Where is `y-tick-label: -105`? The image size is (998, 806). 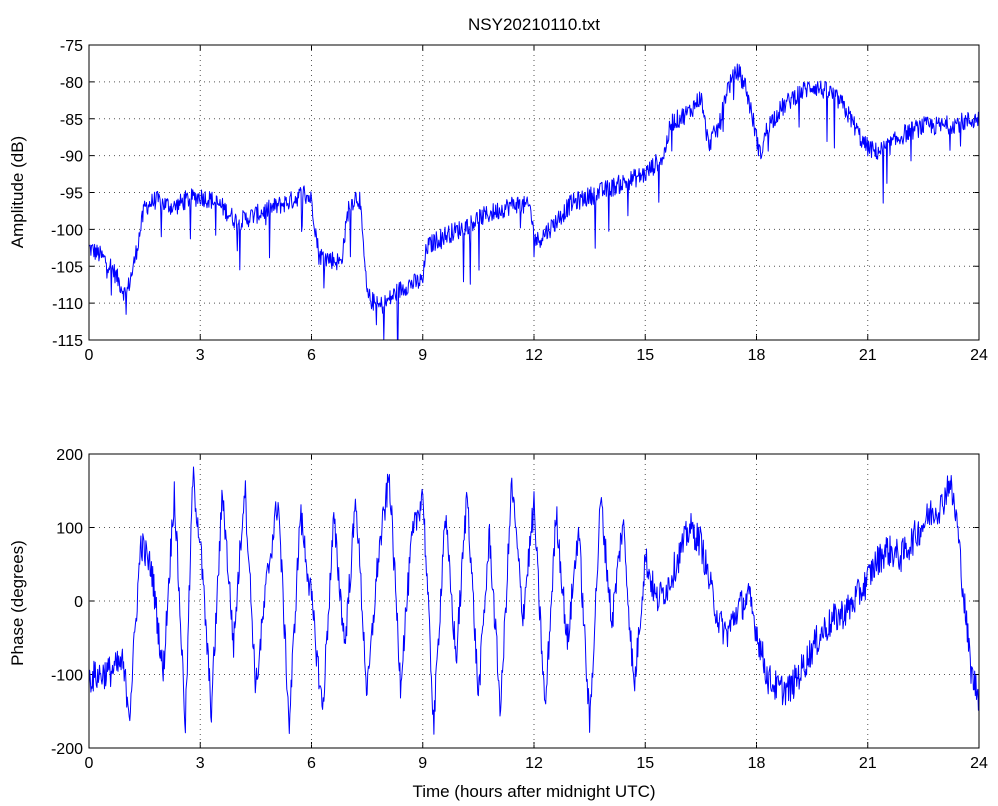
y-tick-label: -105 is located at coordinates (67, 267).